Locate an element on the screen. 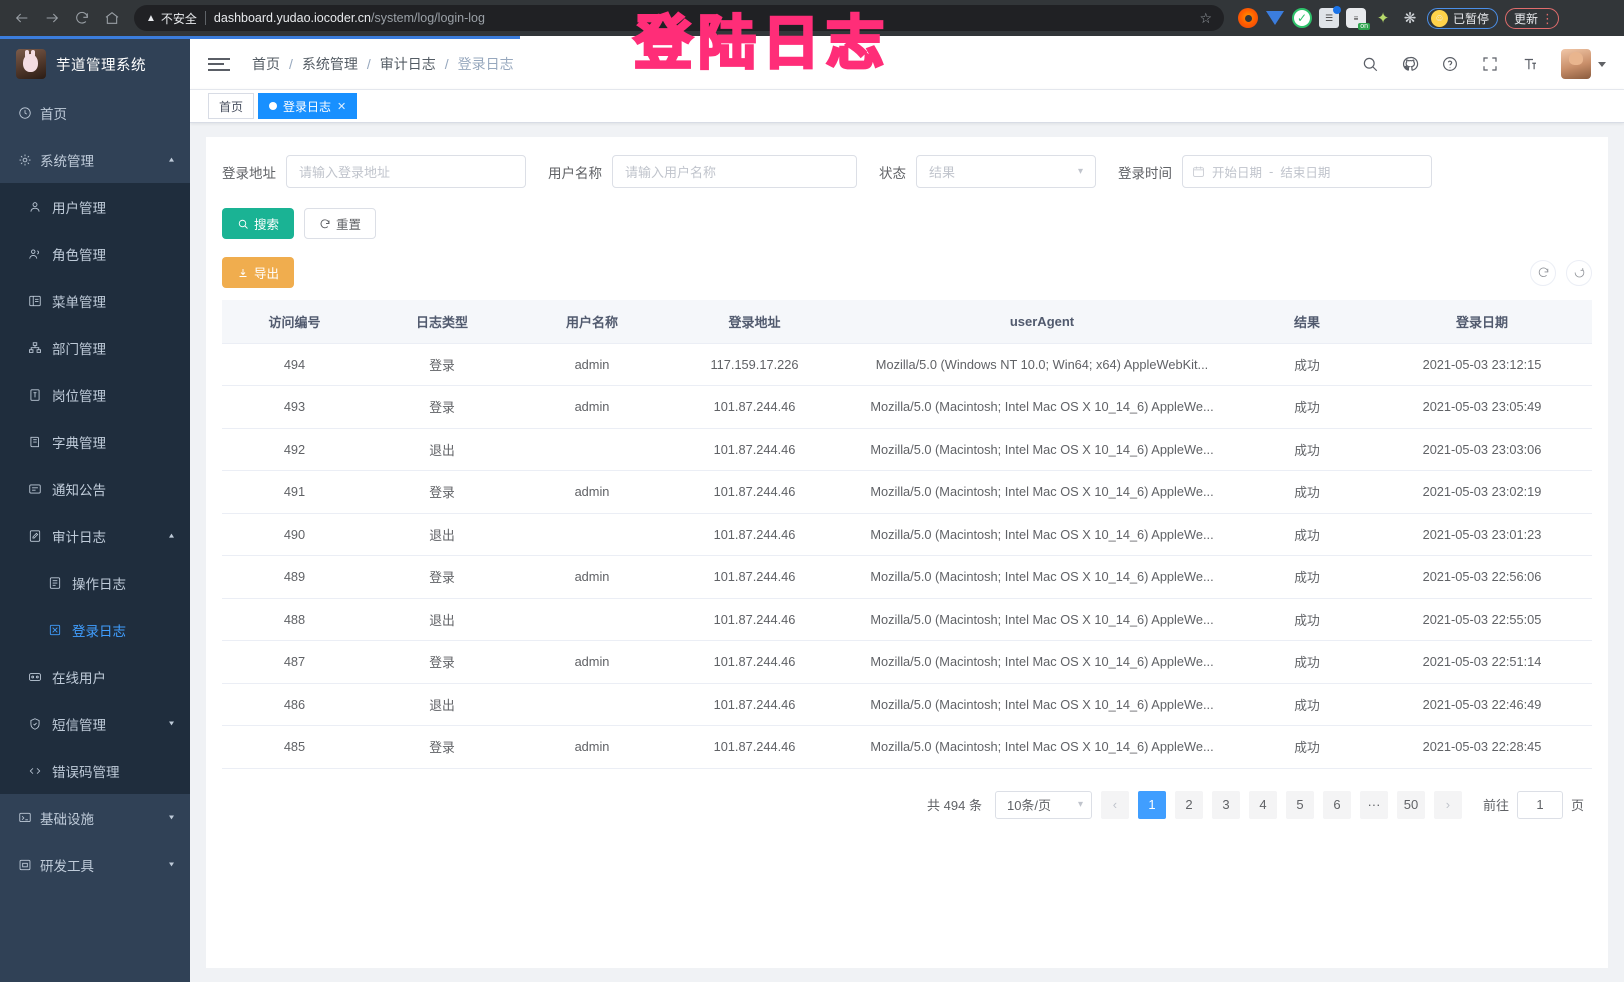 The height and width of the screenshot is (982, 1624). pagination-prev: ‹ is located at coordinates (1114, 804).